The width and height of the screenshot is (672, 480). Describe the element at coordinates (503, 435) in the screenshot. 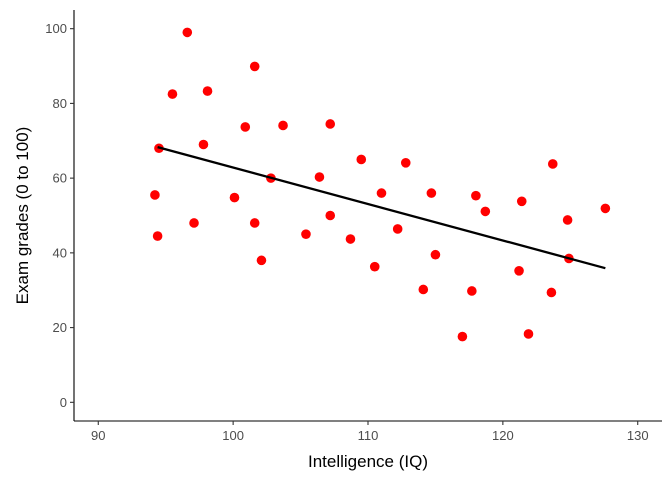

I see `x-tick-label: 120` at that location.